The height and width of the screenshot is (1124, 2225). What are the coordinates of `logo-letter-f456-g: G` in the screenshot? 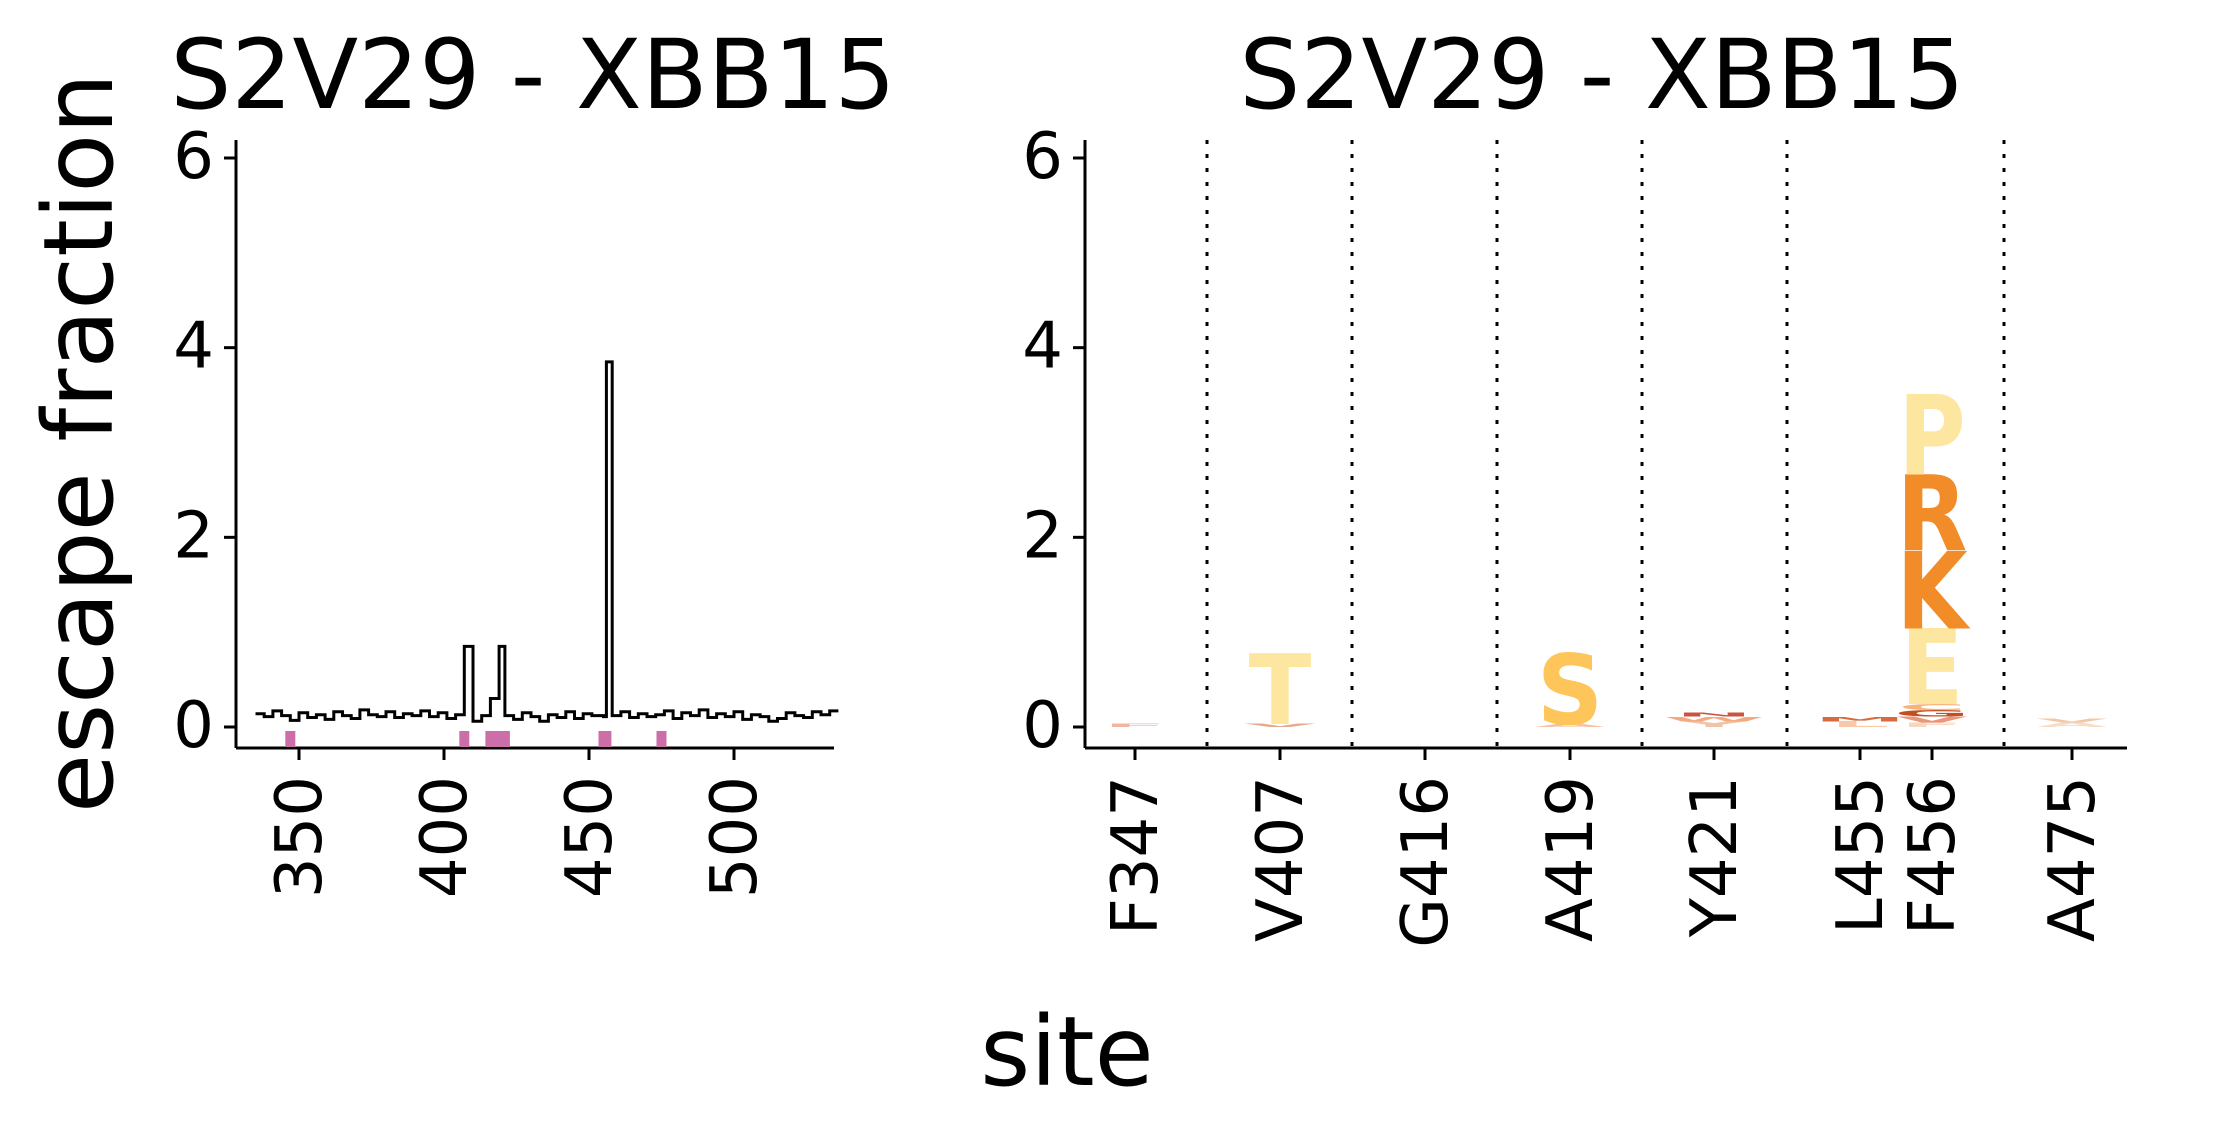 It's located at (1932, 713).